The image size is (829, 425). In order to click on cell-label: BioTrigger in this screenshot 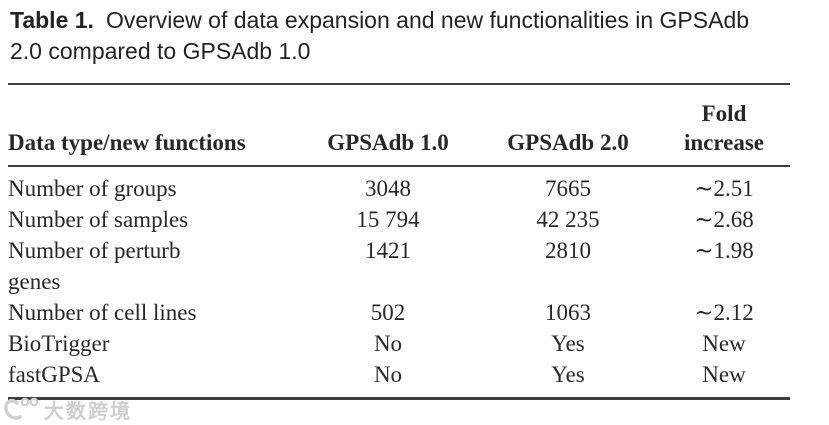, I will do `click(59, 343)`.